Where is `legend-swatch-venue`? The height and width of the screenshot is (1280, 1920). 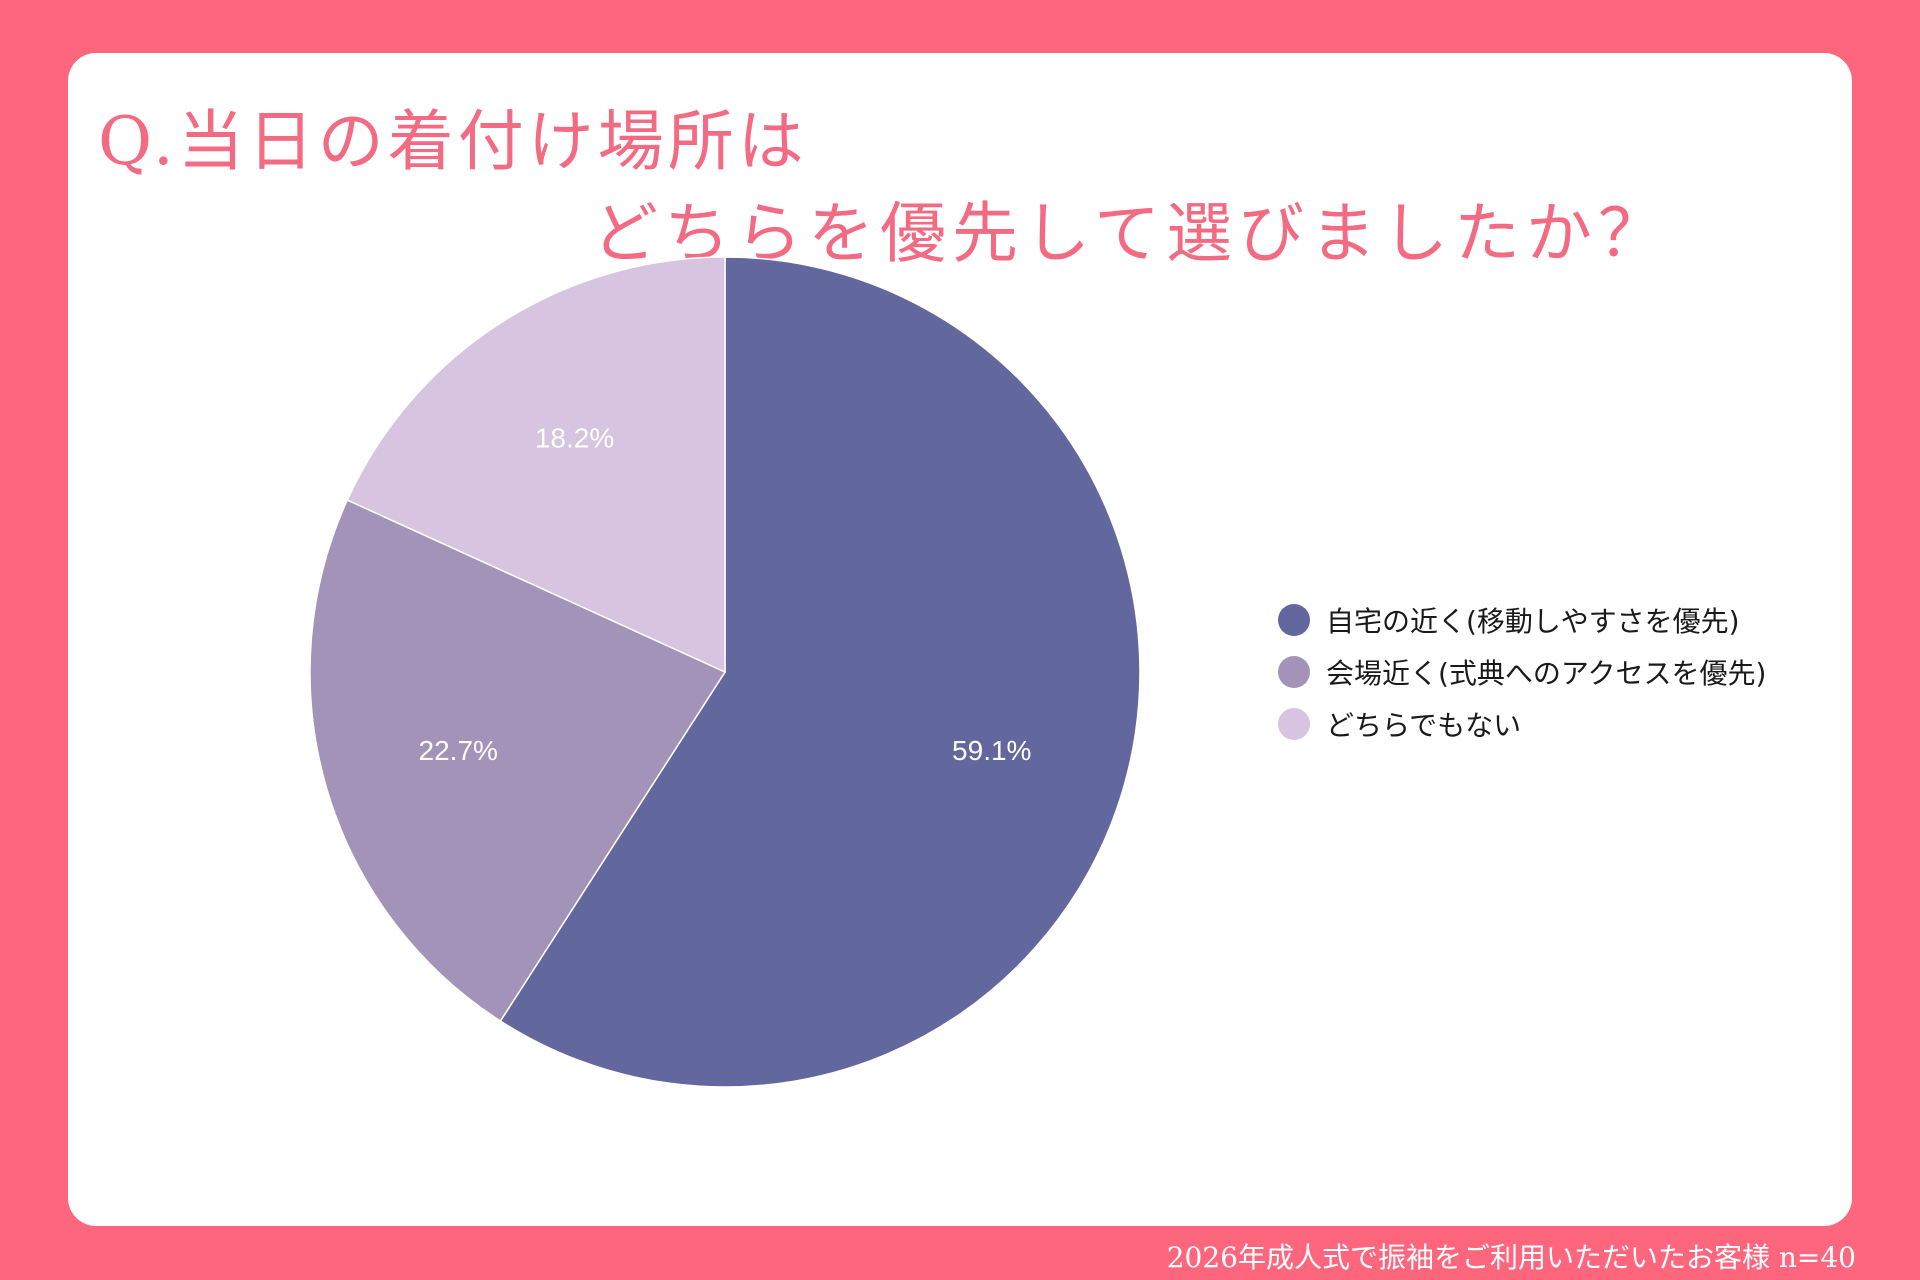
legend-swatch-venue is located at coordinates (1294, 672).